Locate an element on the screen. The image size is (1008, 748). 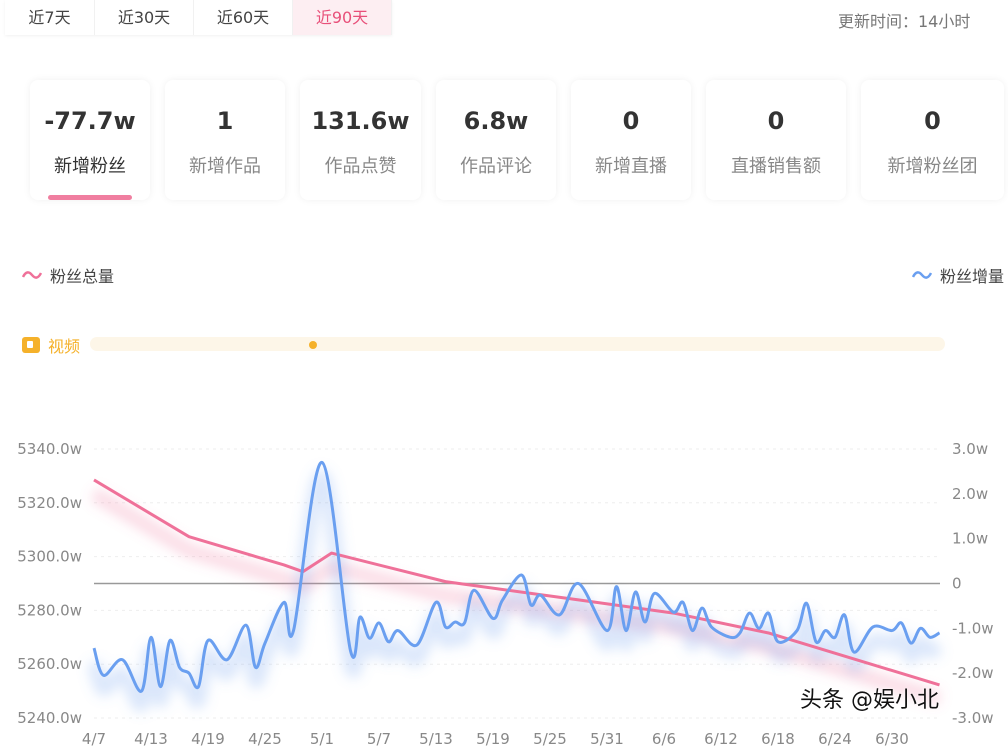
card-label: 作品点赞 is located at coordinates (360, 166).